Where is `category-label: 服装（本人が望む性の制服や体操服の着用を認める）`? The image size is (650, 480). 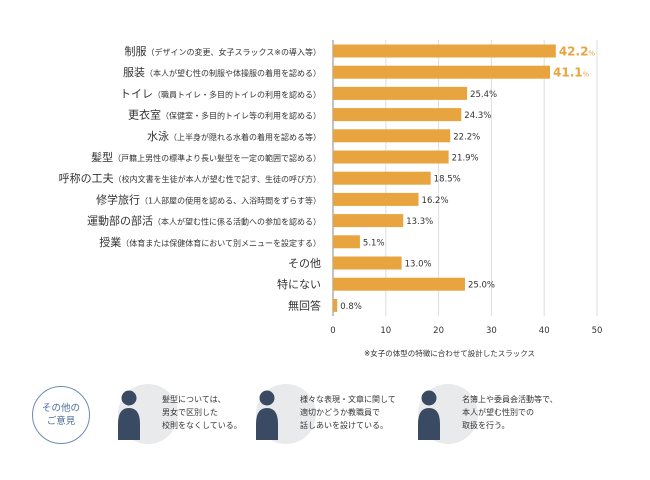 category-label: 服装（本人が望む性の制服や体操服の着用を認める） is located at coordinates (222, 72).